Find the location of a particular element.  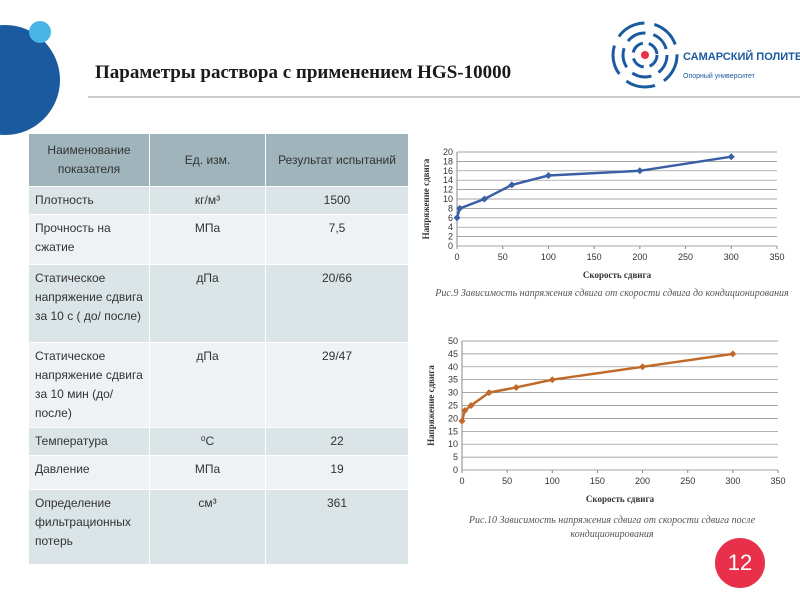

table-row: Давление МПа 19 is located at coordinates (218, 472).